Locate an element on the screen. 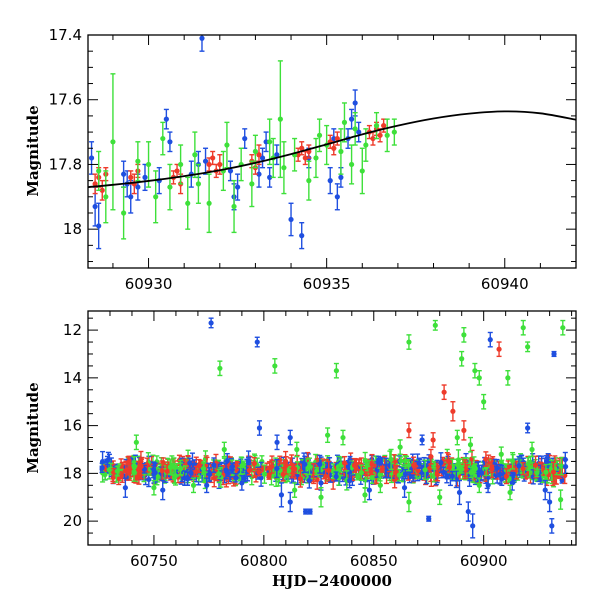 This screenshot has width=600, height=600. y-tick-label: 16 is located at coordinates (72, 426).